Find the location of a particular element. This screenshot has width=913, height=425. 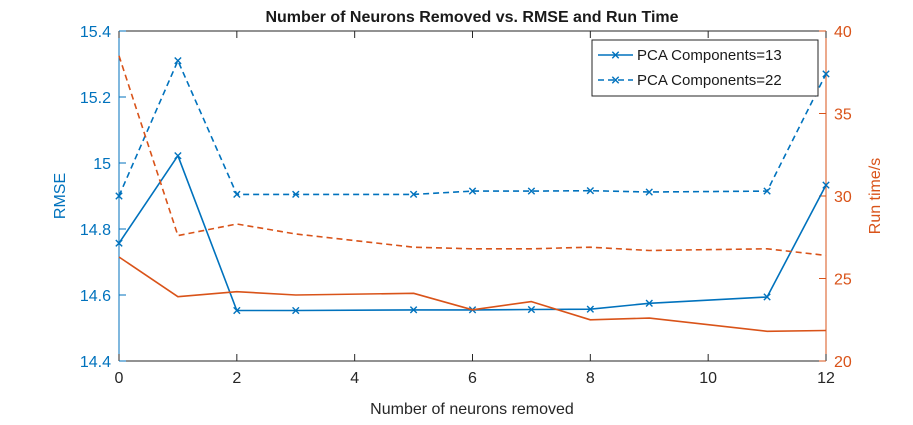

y-left-tick-label: 14.6 is located at coordinates (95, 296).